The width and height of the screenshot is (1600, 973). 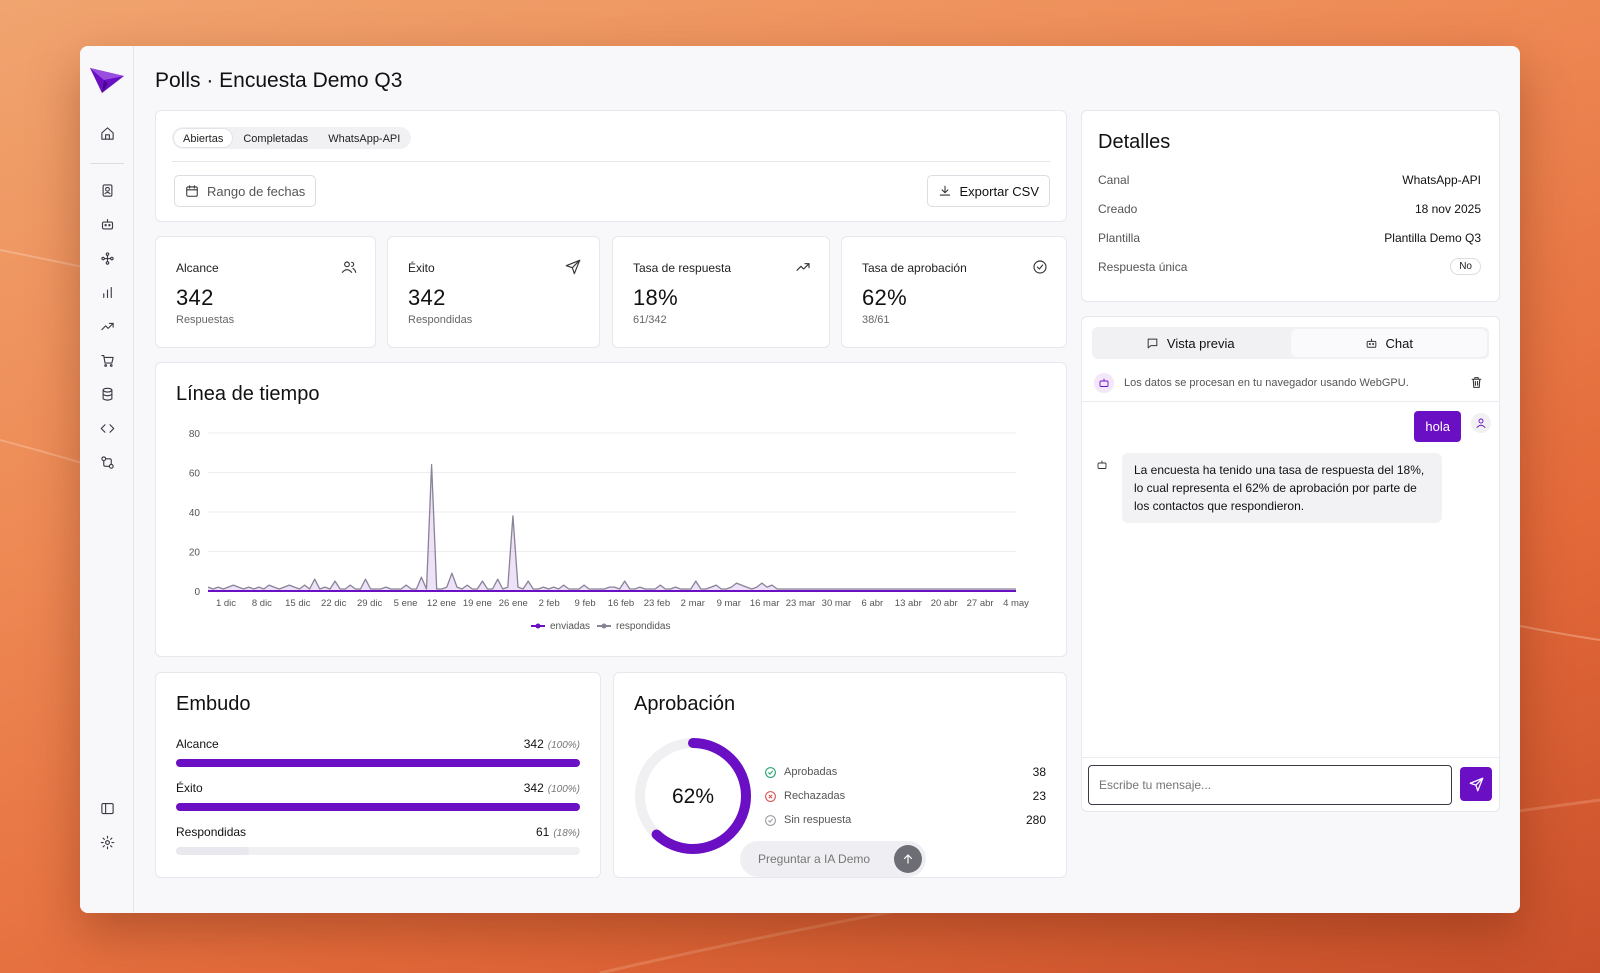 I want to click on funnel-label: Éxito, so click(x=189, y=788).